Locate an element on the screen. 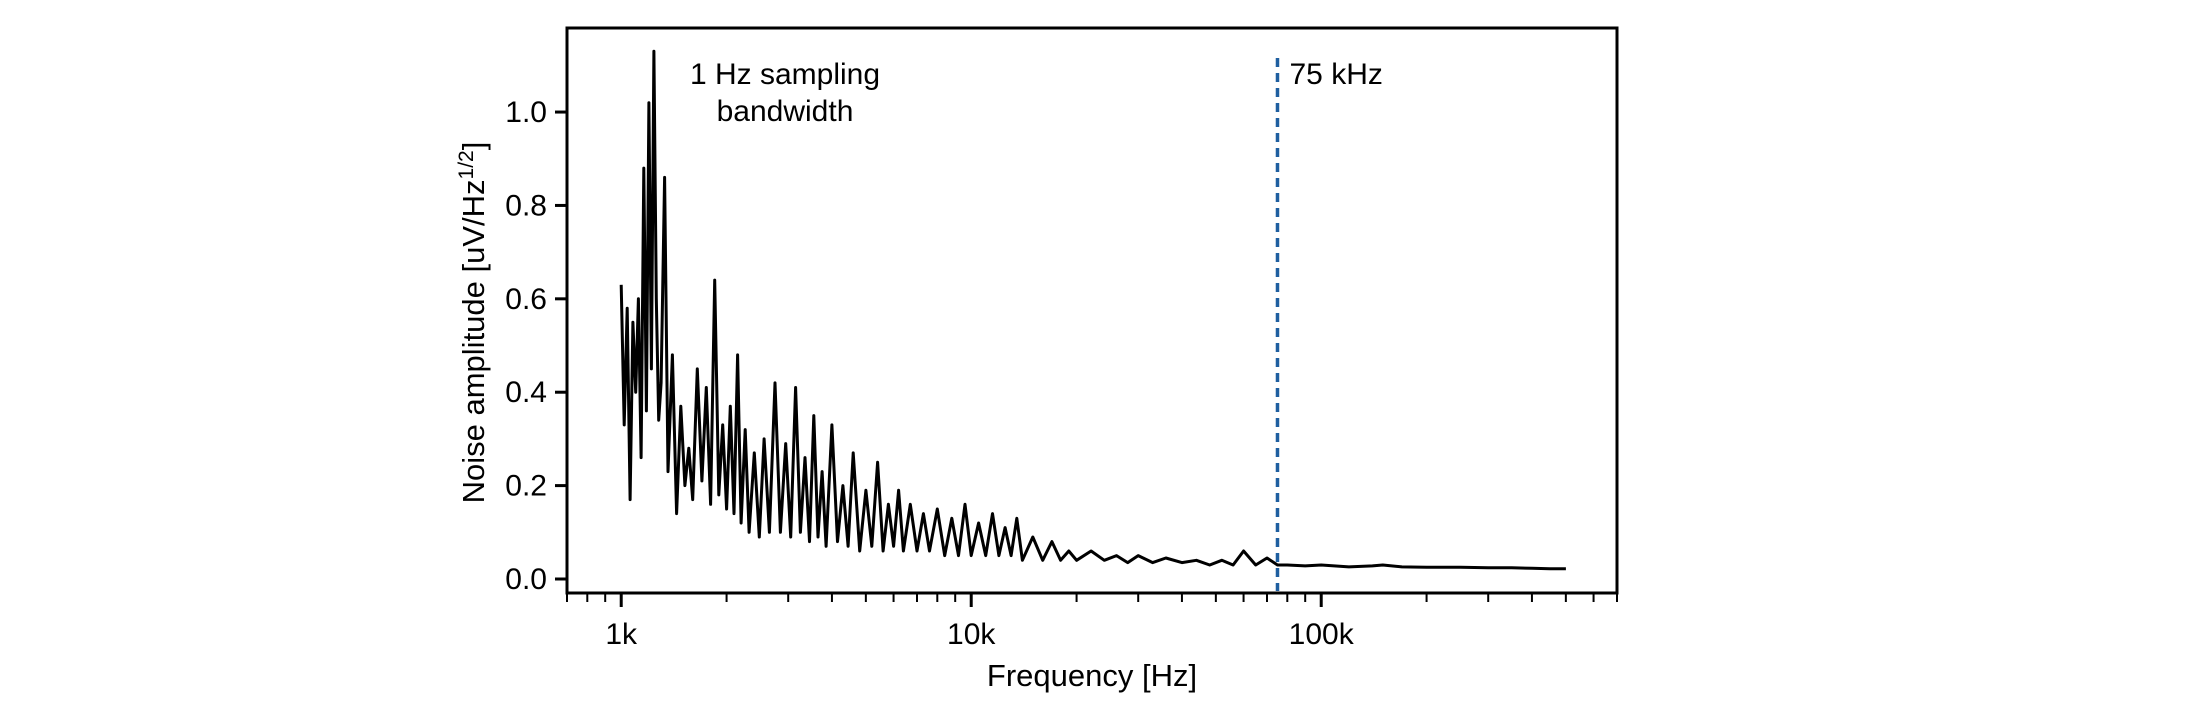 Image resolution: width=2191 pixels, height=704 pixels. y-axis-title-suffix: ] is located at coordinates (473, 146).